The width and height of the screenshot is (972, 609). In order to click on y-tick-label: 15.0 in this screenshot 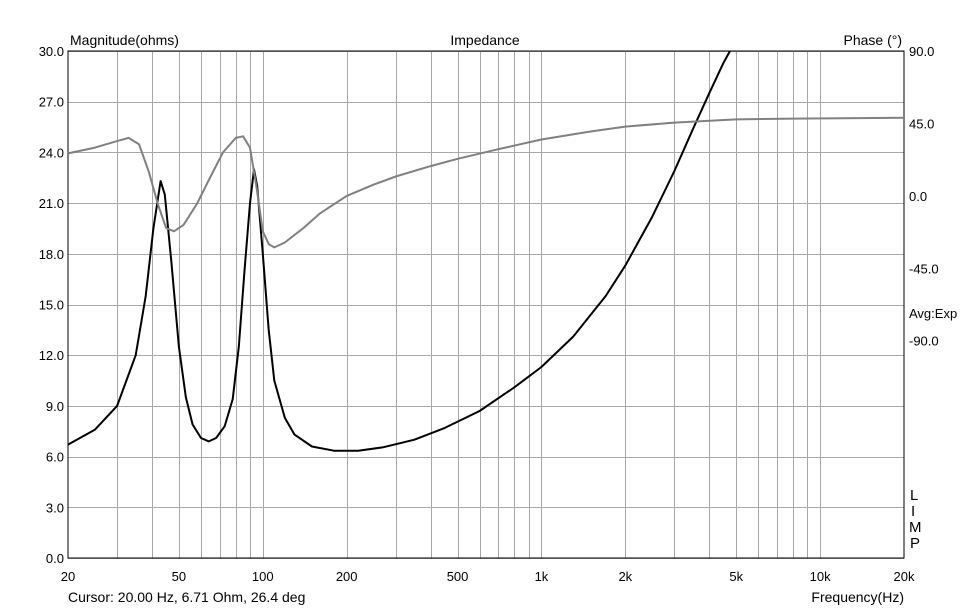, I will do `click(51, 305)`.